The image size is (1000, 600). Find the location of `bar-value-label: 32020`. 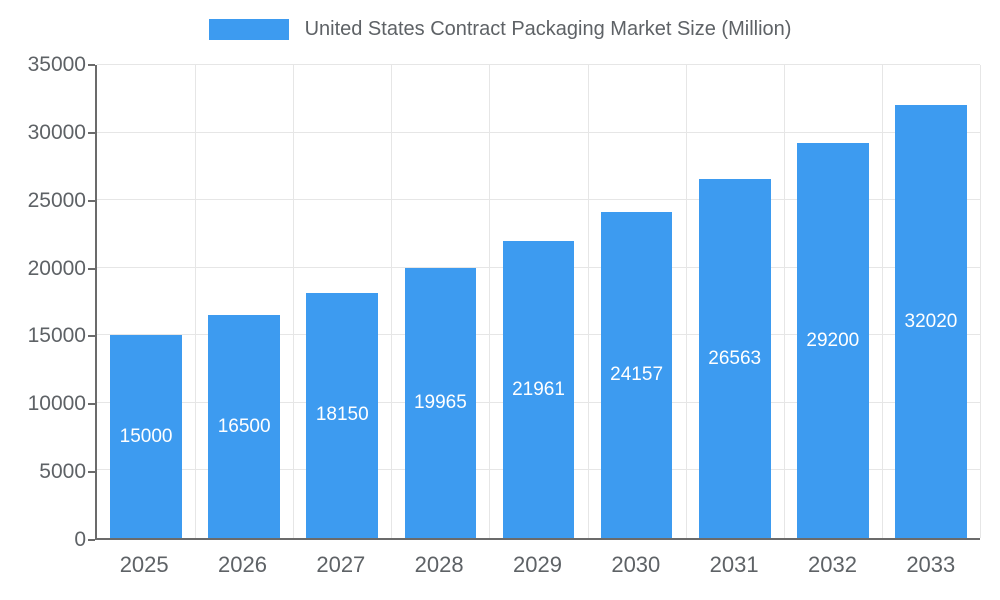

bar-value-label: 32020 is located at coordinates (931, 321).